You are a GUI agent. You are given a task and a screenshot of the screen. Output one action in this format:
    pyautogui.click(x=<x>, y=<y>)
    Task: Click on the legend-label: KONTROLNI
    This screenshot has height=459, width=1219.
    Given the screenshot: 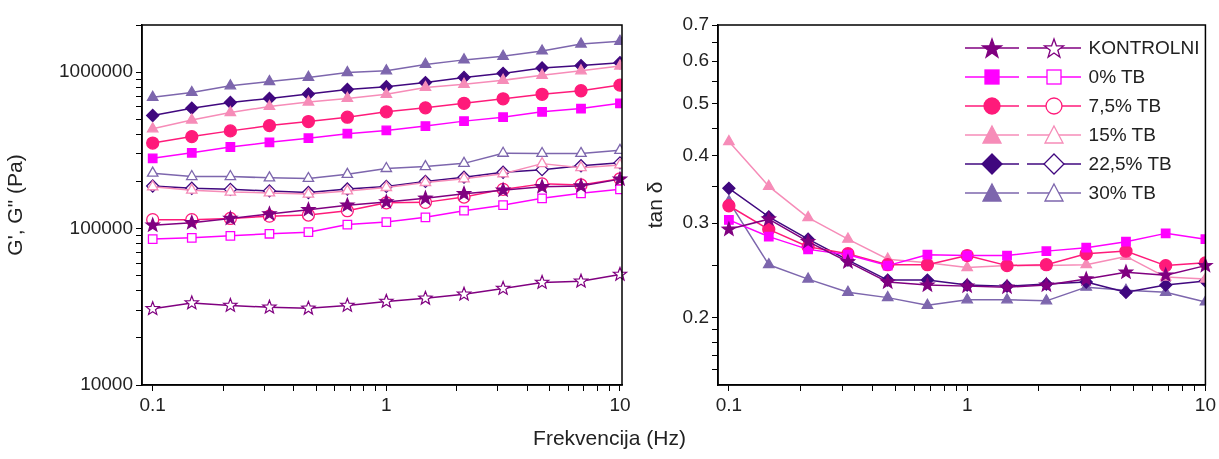 What is the action you would take?
    pyautogui.click(x=1144, y=48)
    